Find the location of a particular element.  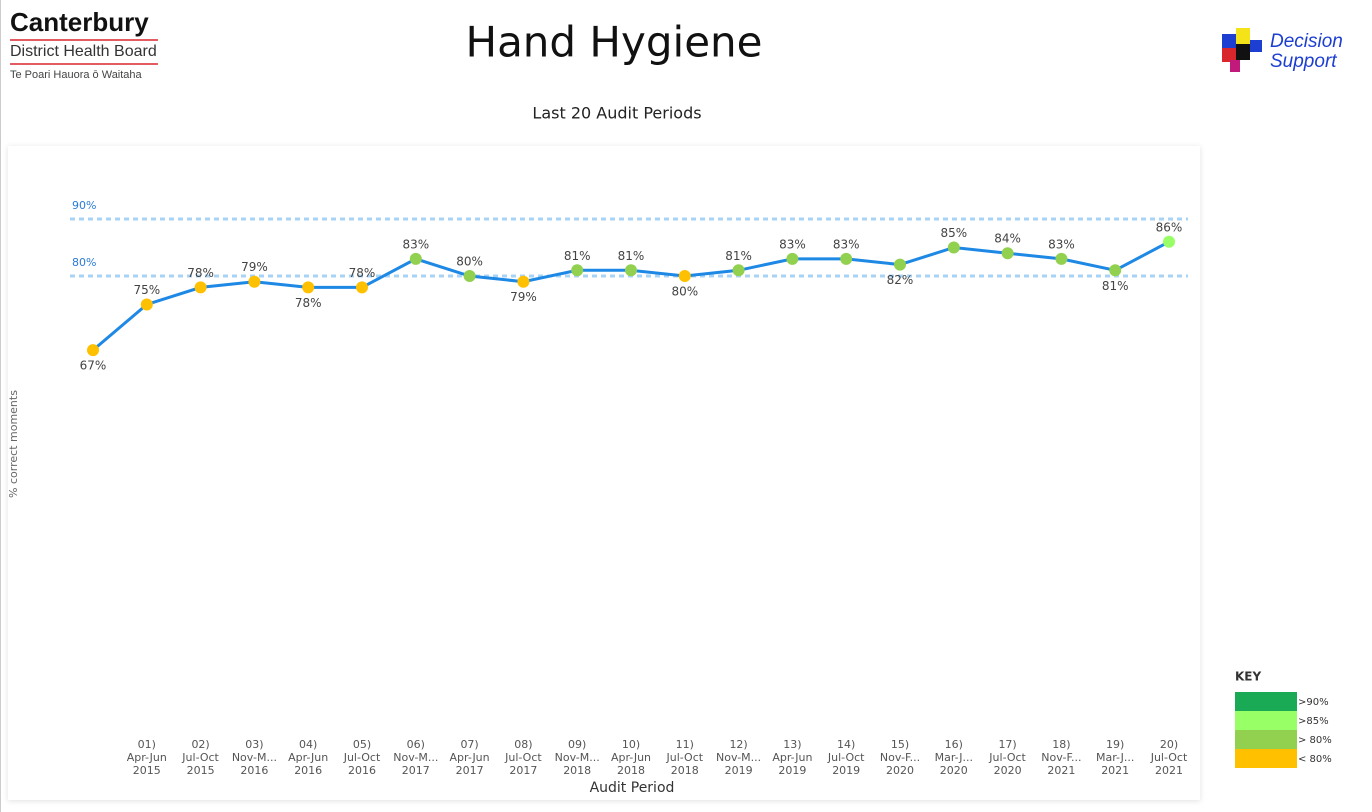

x-tick-line: 10) is located at coordinates (631, 744).